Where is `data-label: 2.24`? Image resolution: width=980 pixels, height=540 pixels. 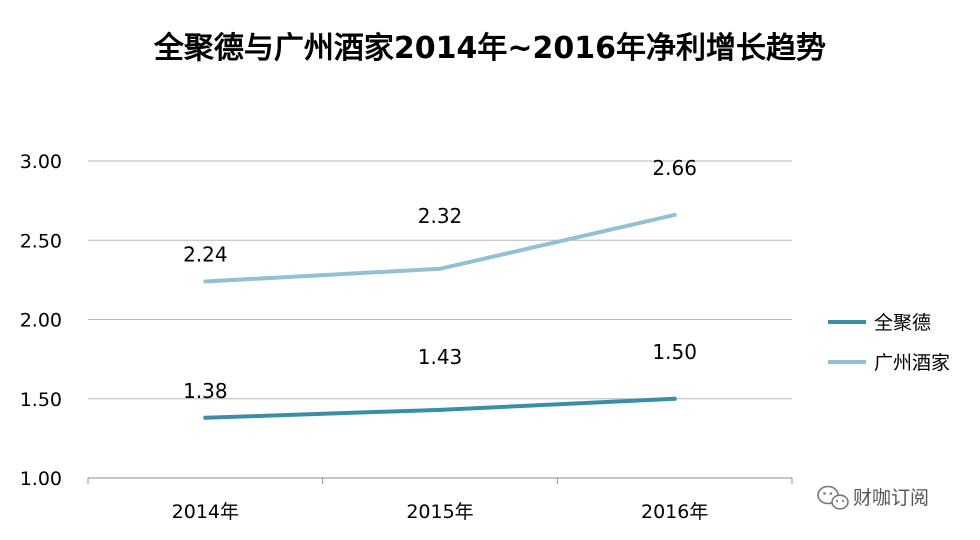
data-label: 2.24 is located at coordinates (205, 254).